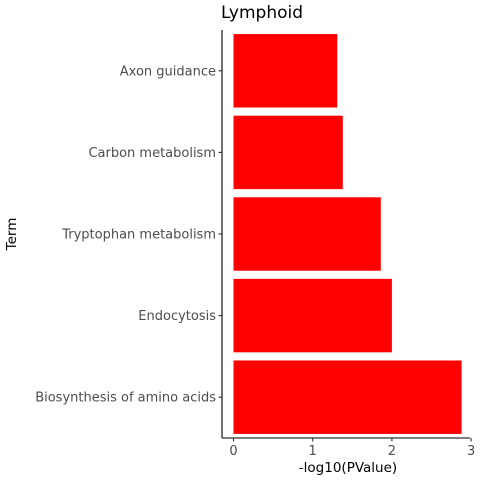  What do you see at coordinates (348, 468) in the screenshot?
I see `x-axis-title: -log10(PValue)` at bounding box center [348, 468].